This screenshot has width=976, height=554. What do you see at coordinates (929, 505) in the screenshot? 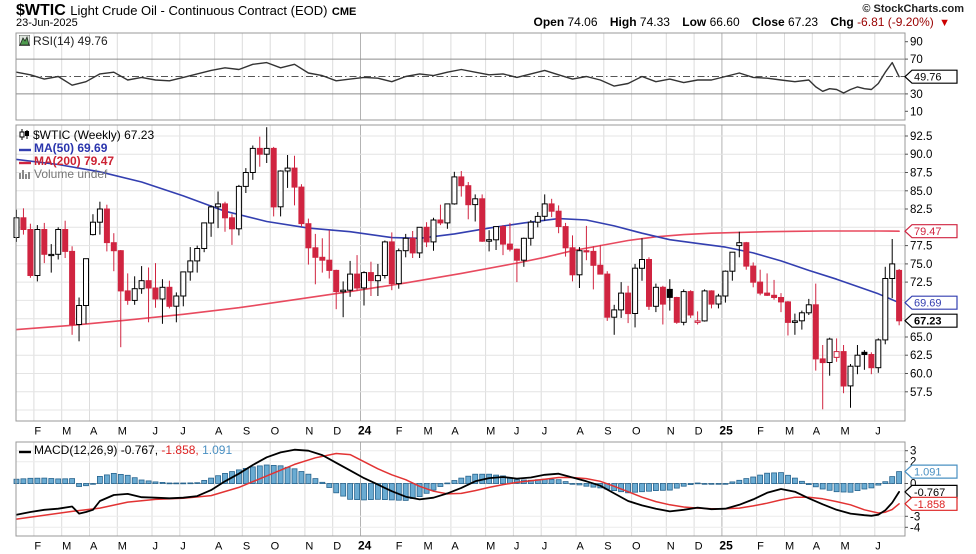
I see `svg-text: -1.858` at bounding box center [929, 505].